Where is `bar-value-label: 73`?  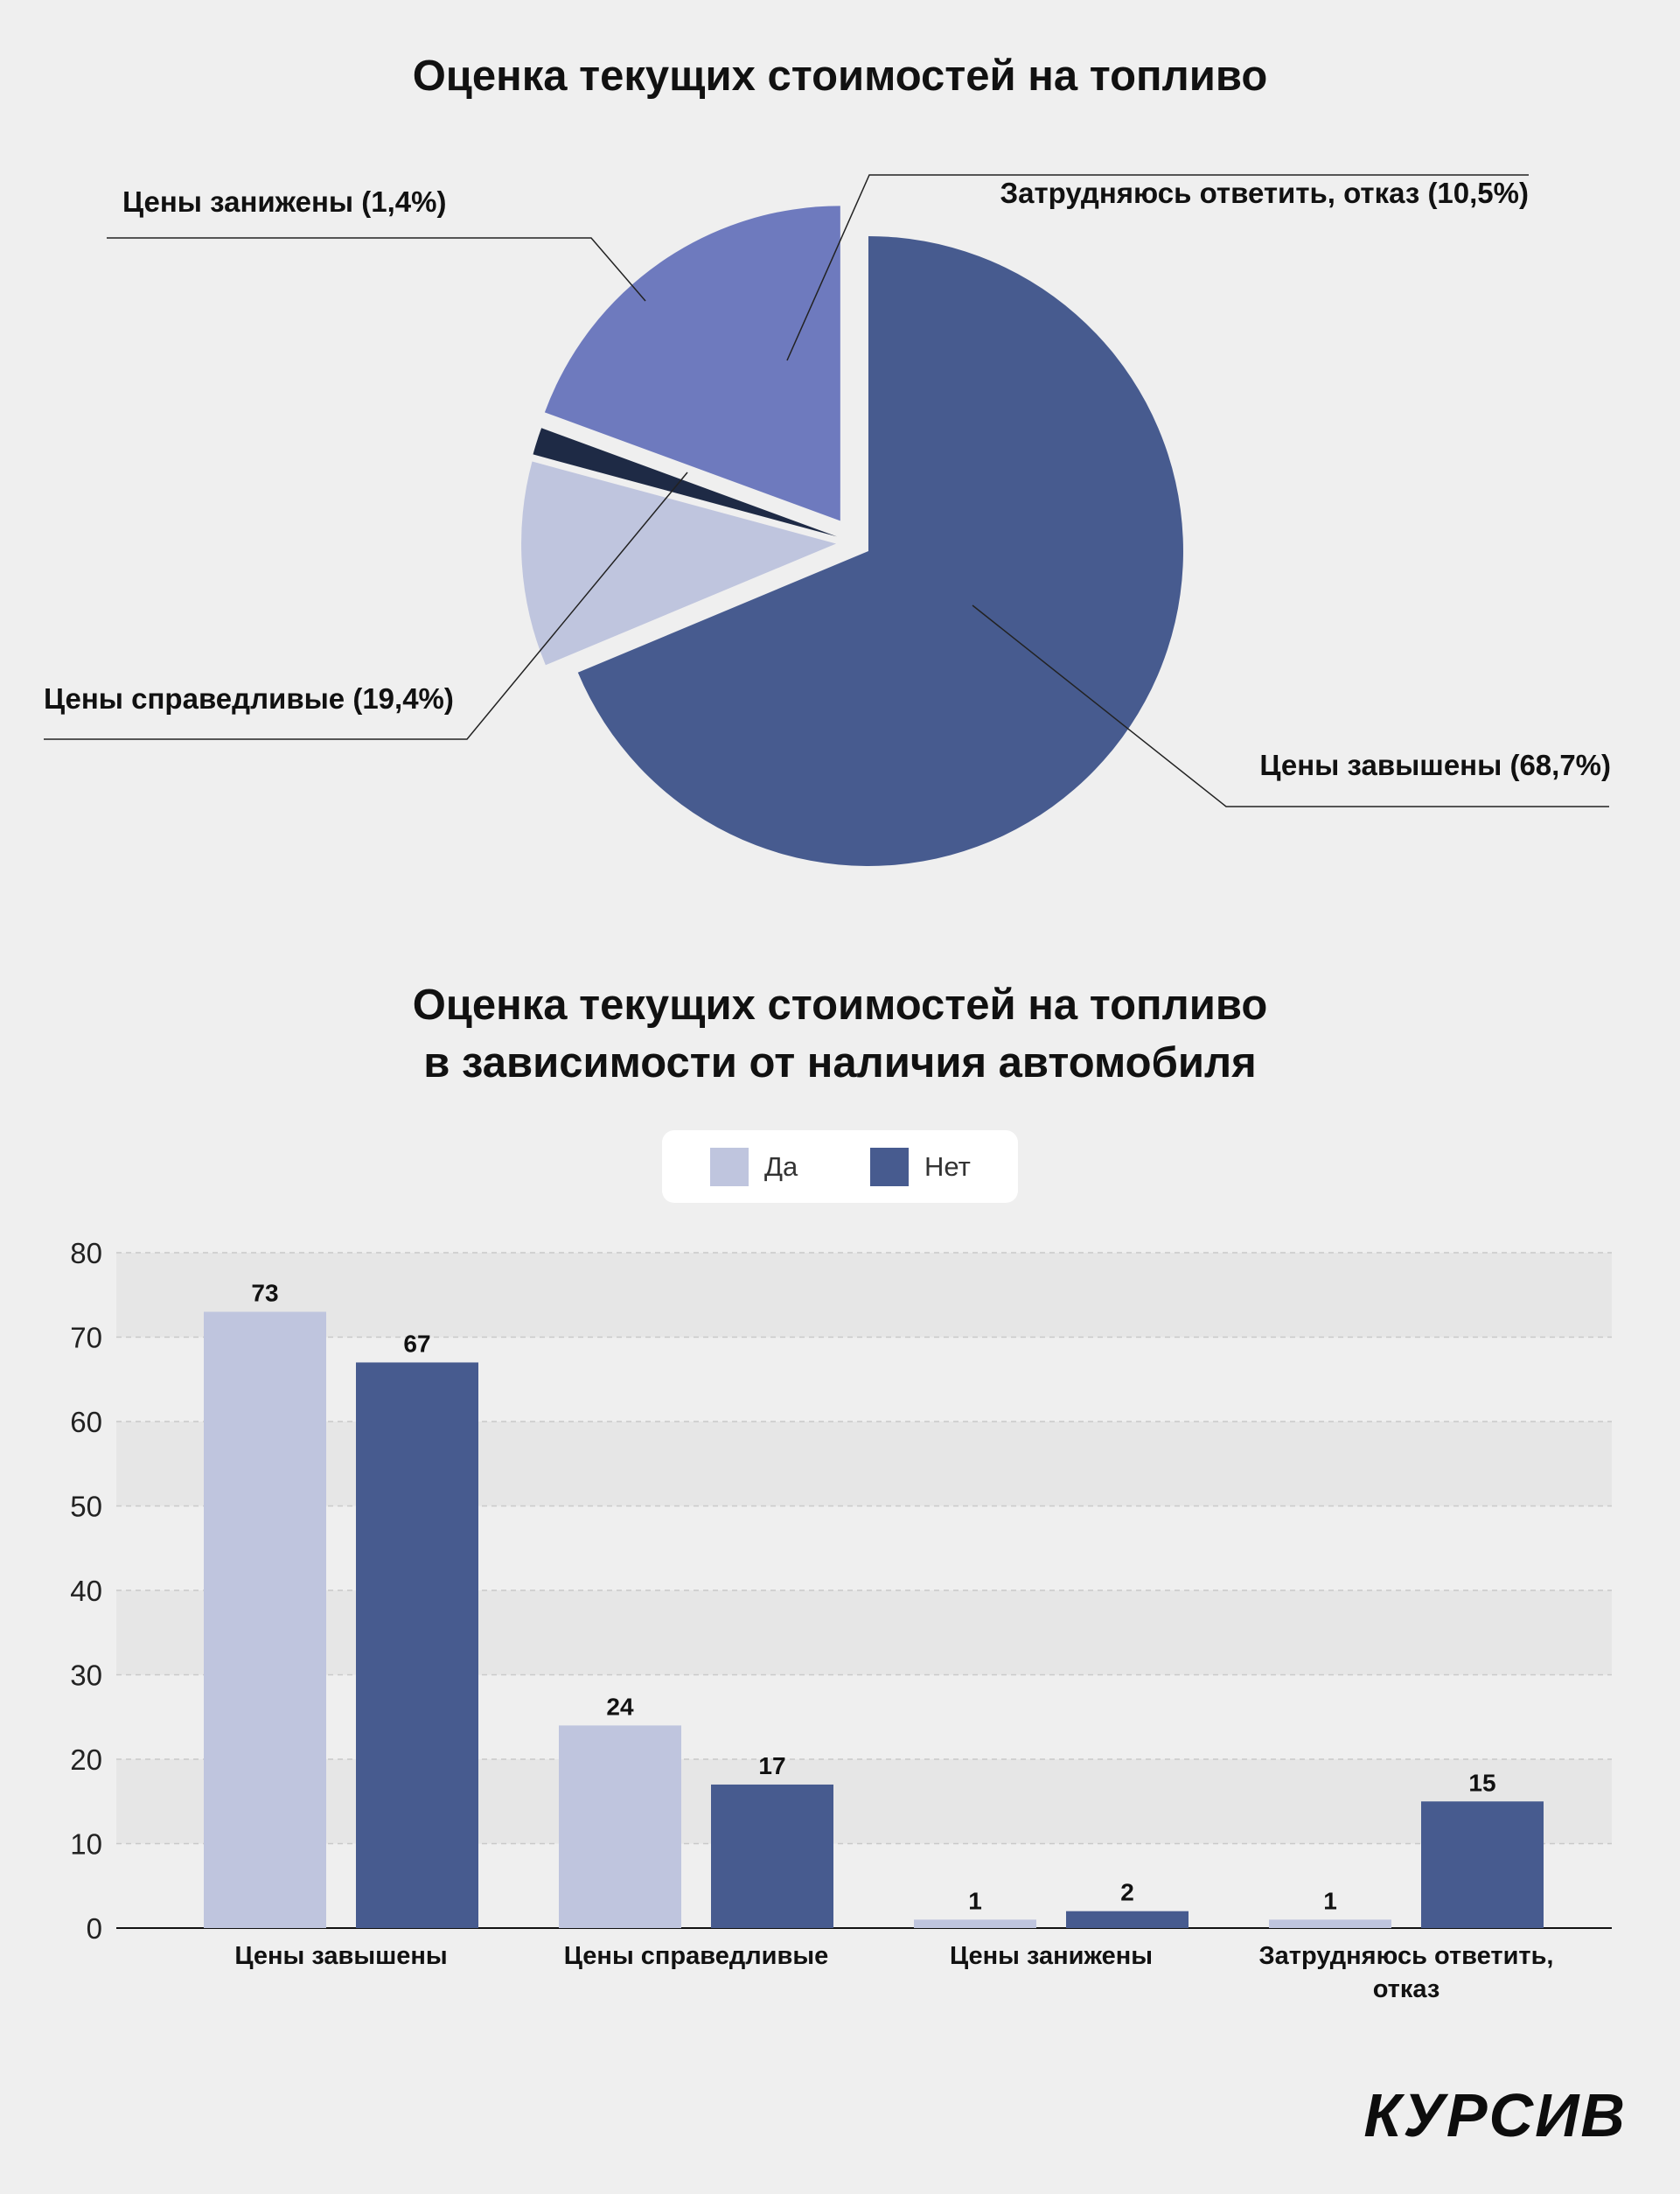 bar-value-label: 73 is located at coordinates (264, 1293).